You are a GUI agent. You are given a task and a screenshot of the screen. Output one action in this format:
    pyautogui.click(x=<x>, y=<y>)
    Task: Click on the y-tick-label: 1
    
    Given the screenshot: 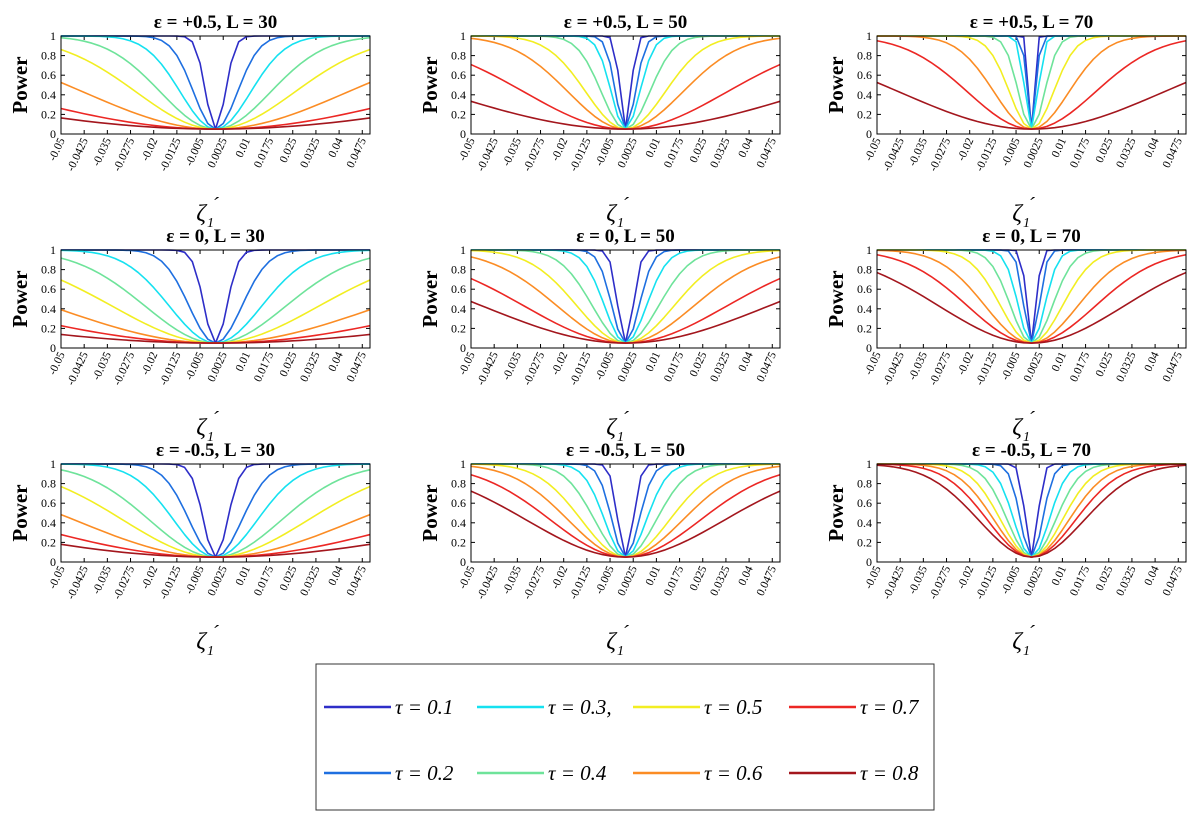 What is the action you would take?
    pyautogui.click(x=463, y=464)
    